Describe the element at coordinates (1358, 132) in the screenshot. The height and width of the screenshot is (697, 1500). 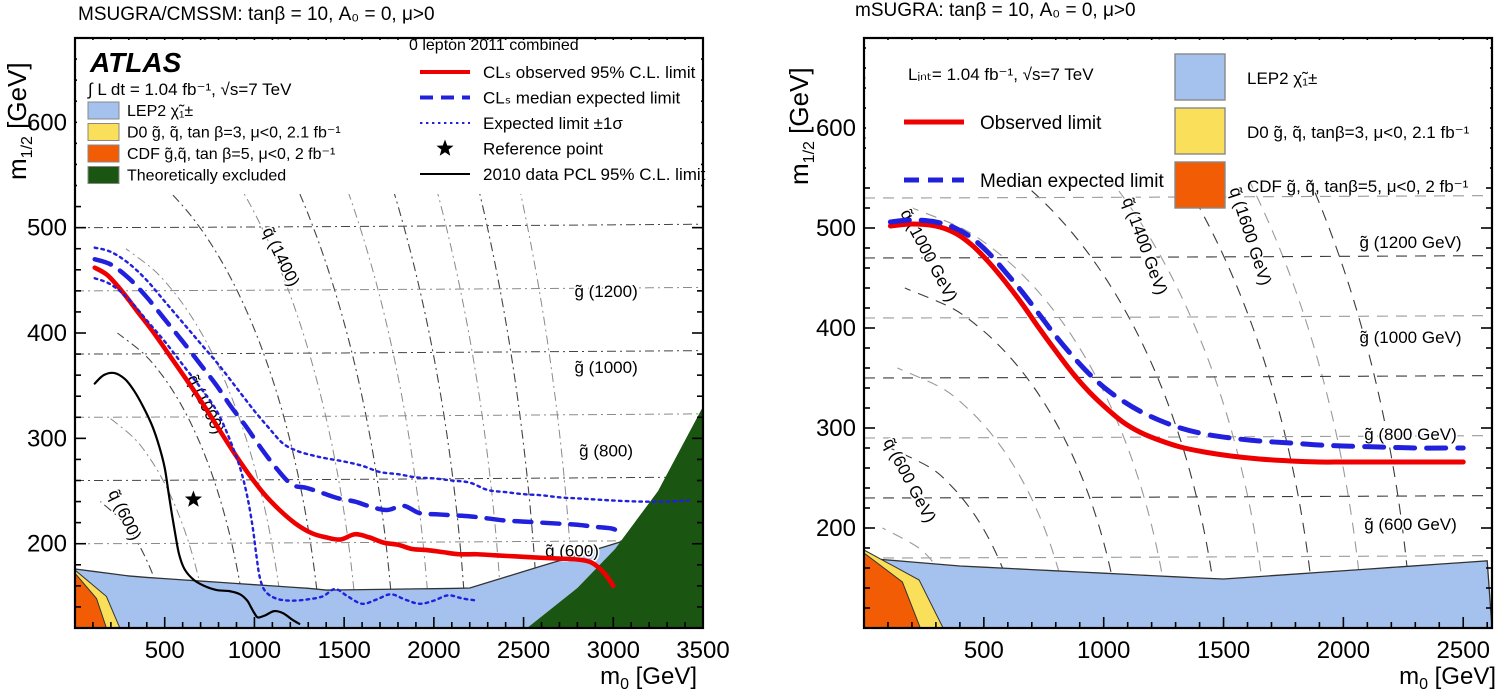
I see `legend-swatch-label: D0 g̃, q̃, tanβ=3, μ<0, 2.1 fb⁻¹` at that location.